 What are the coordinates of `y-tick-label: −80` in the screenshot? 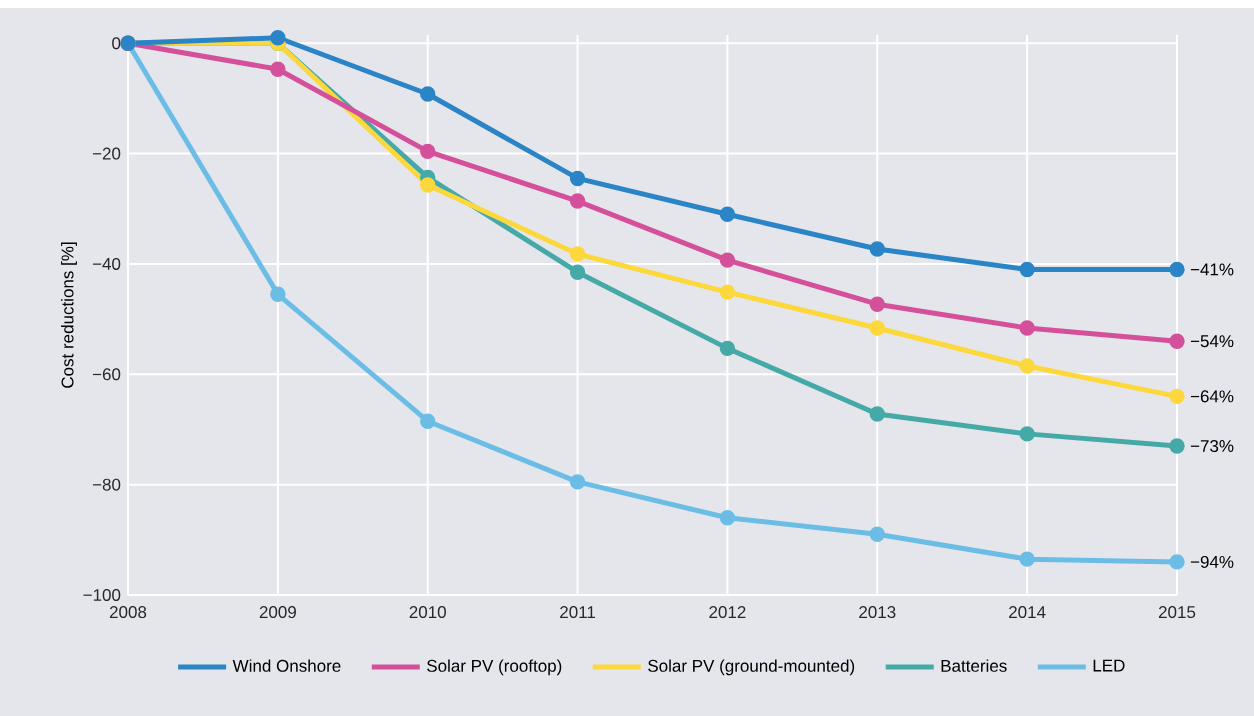 It's located at (106, 484).